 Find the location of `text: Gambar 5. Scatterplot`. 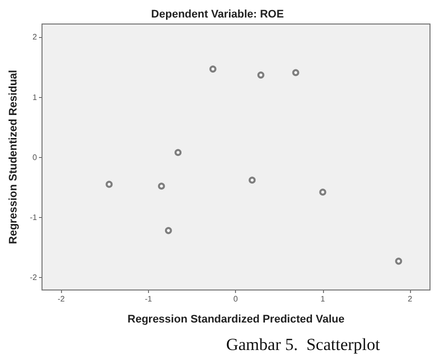

text: Gambar 5. Scatterplot is located at coordinates (303, 344).